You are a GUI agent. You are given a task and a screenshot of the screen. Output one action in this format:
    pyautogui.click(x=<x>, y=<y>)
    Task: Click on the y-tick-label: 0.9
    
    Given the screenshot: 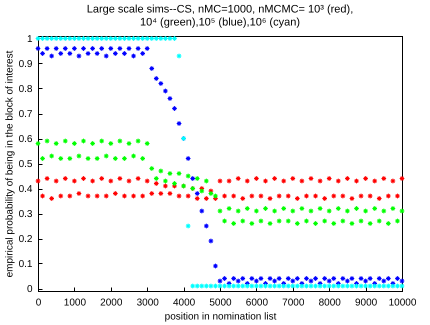 What is the action you would take?
    pyautogui.click(x=25, y=64)
    